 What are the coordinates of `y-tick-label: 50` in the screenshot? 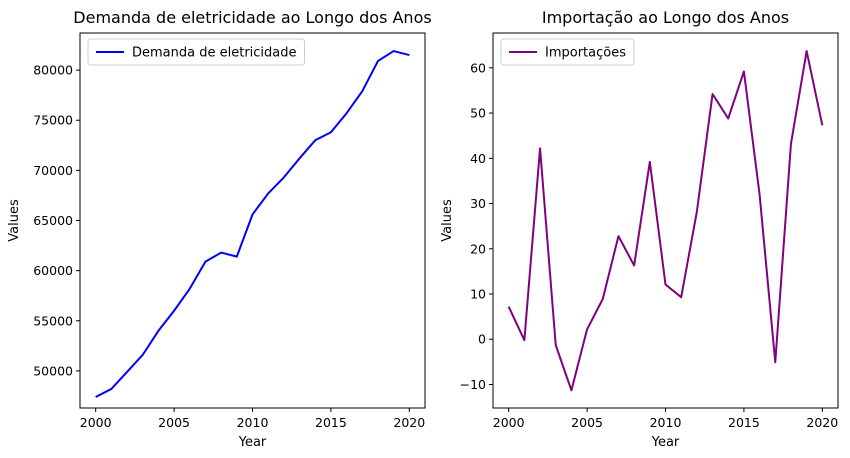 It's located at (478, 113).